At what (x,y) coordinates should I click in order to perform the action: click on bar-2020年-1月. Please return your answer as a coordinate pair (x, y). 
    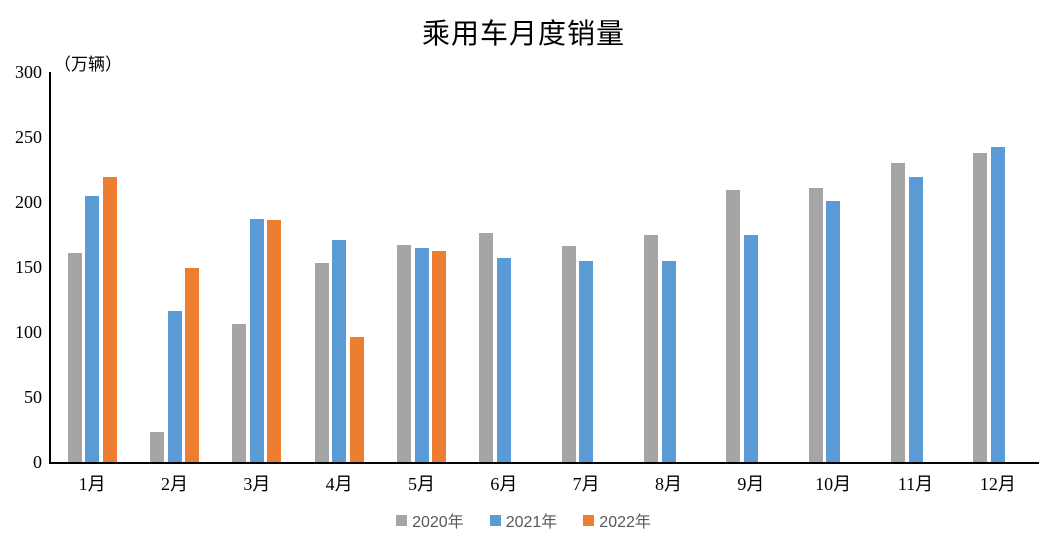
    Looking at the image, I should click on (74, 357).